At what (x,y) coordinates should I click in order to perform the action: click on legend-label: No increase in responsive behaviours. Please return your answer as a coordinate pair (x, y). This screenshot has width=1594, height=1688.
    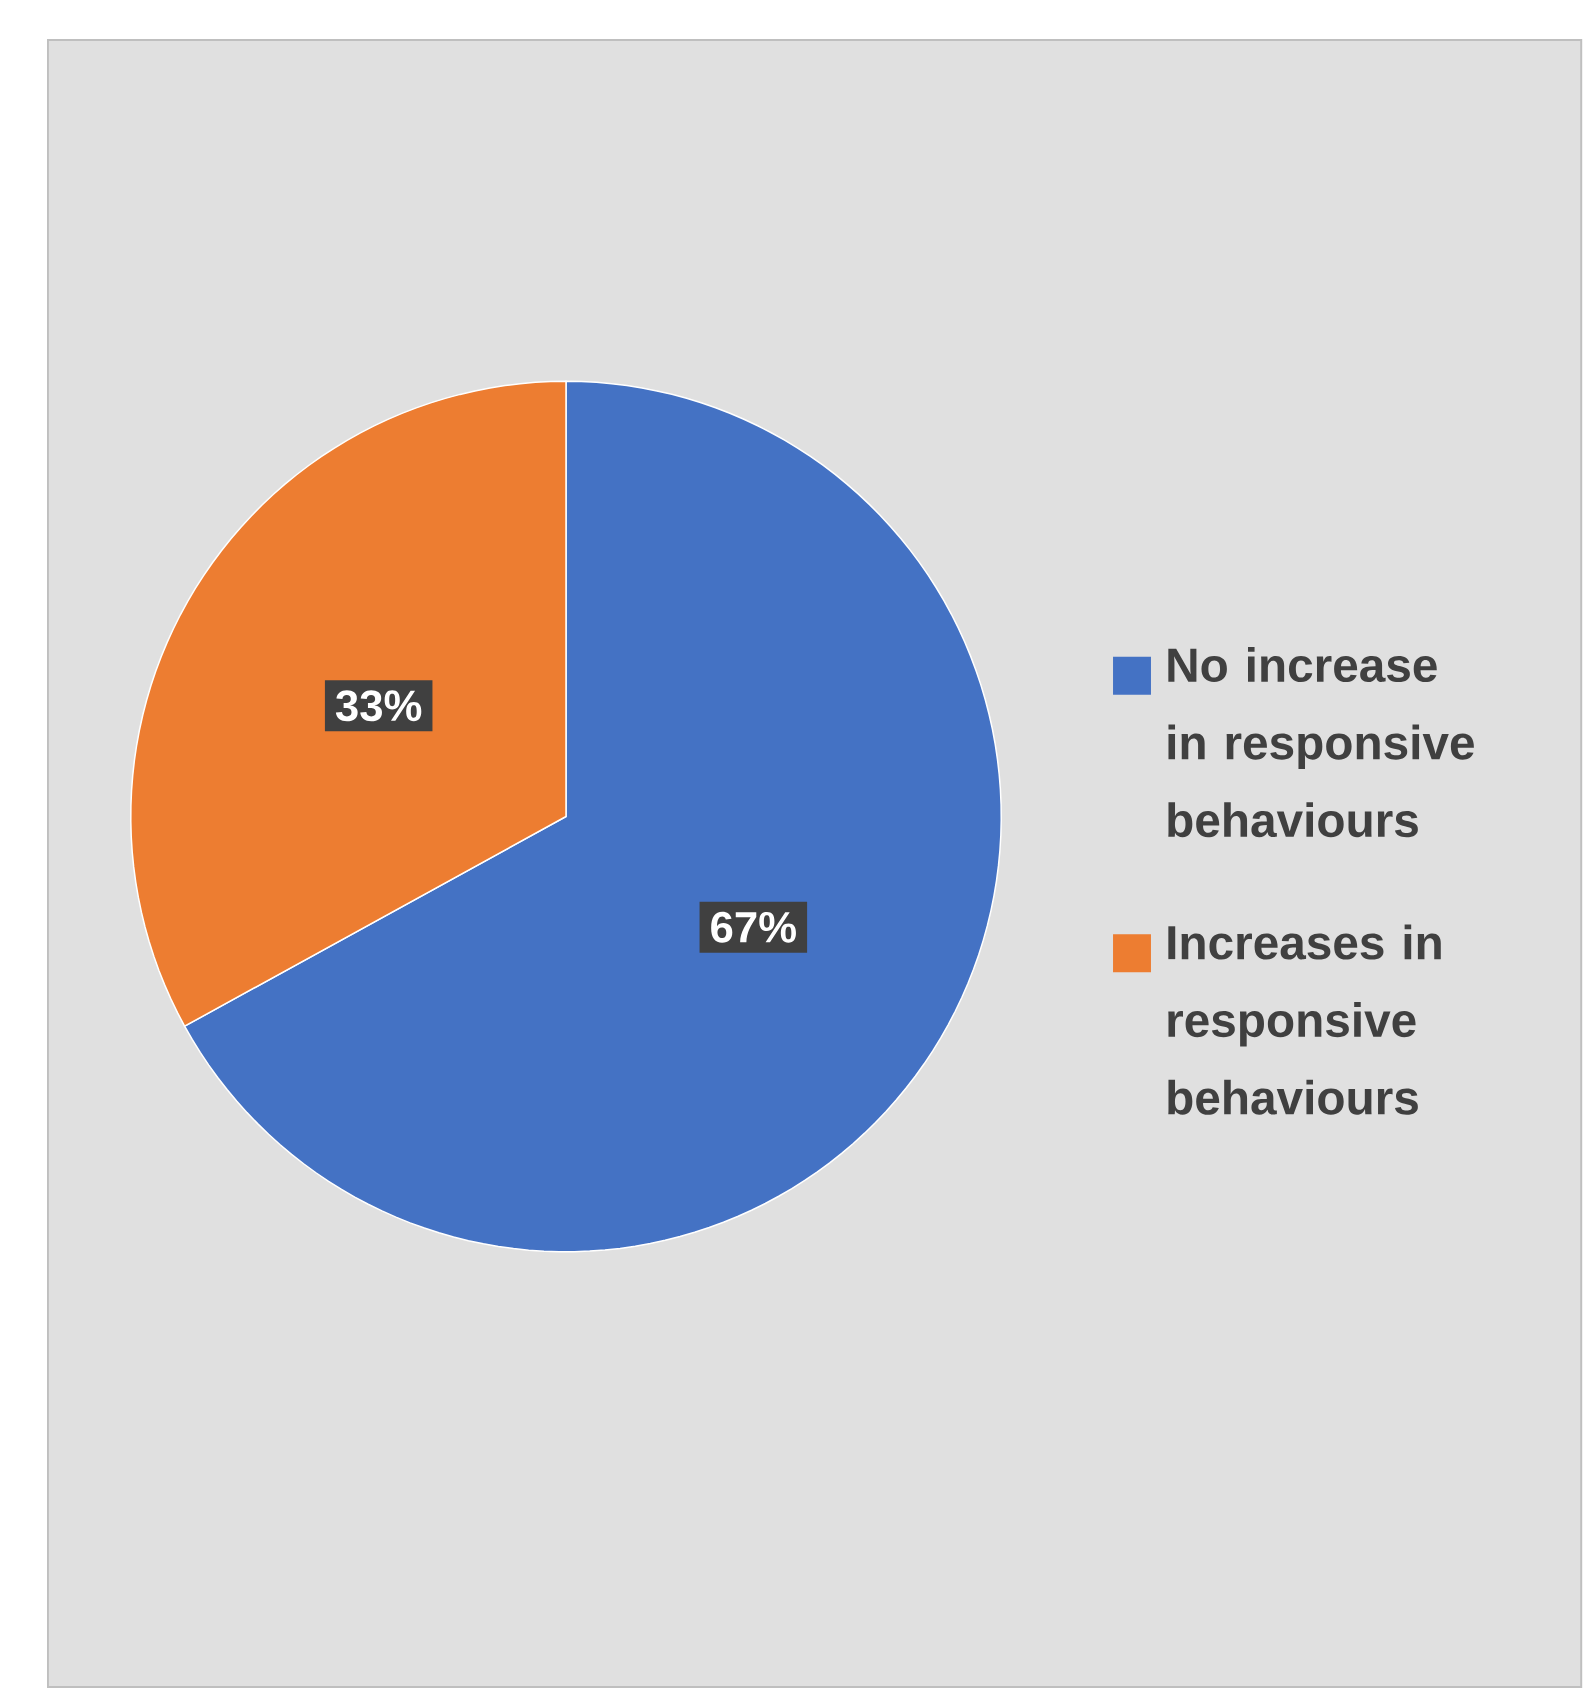
    Looking at the image, I should click on (1321, 742).